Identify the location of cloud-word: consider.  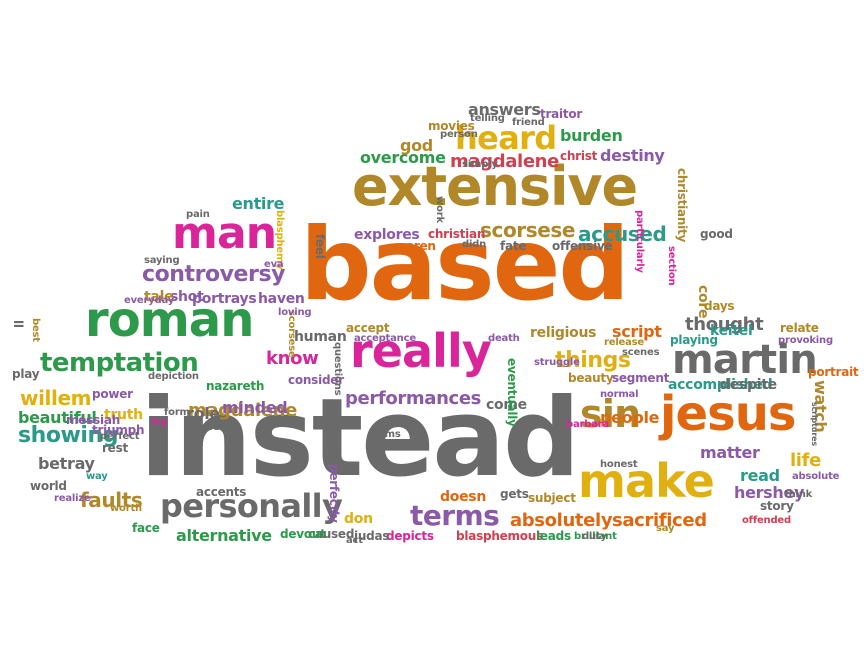
(316, 380).